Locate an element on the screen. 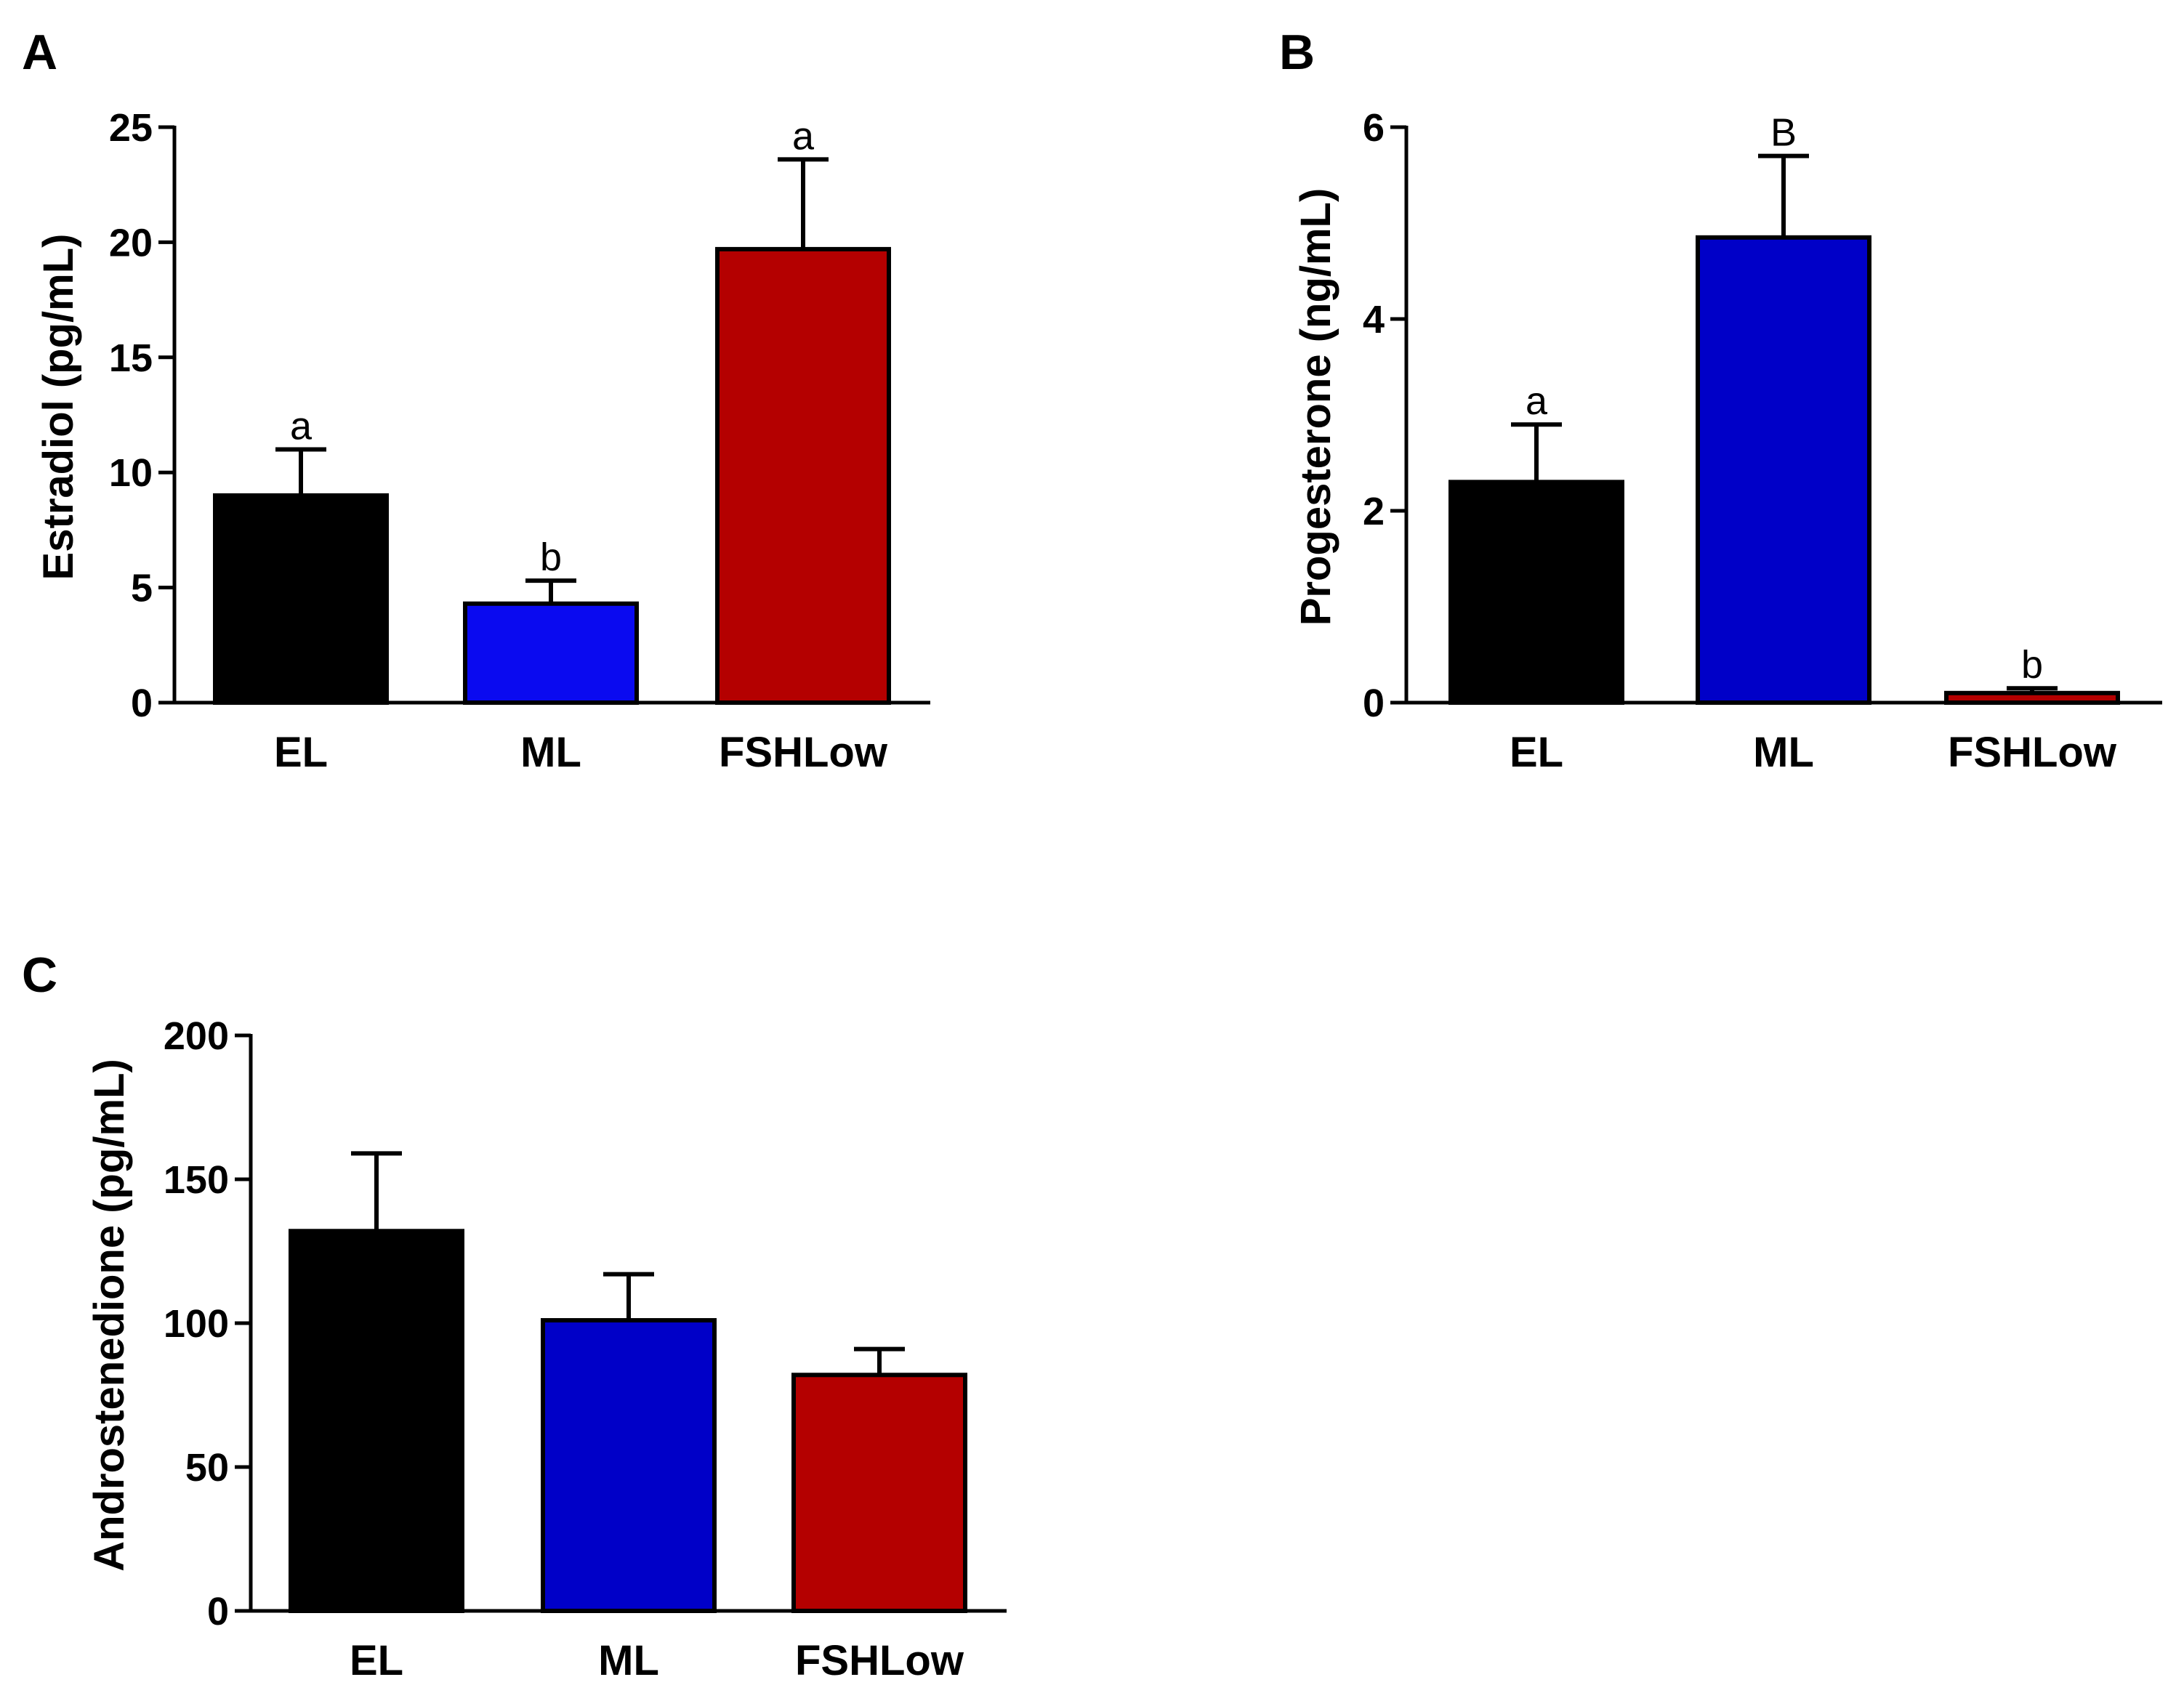  y-tick-label: 4 is located at coordinates (1374, 320).